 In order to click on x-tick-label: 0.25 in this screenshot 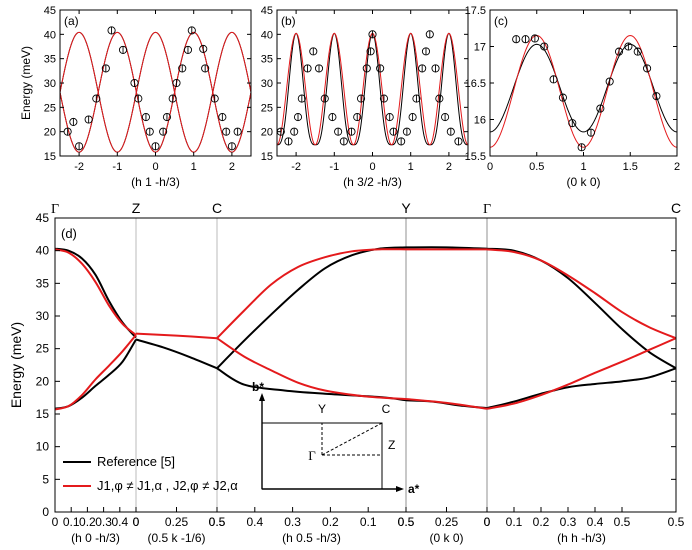, I will do `click(177, 522)`.